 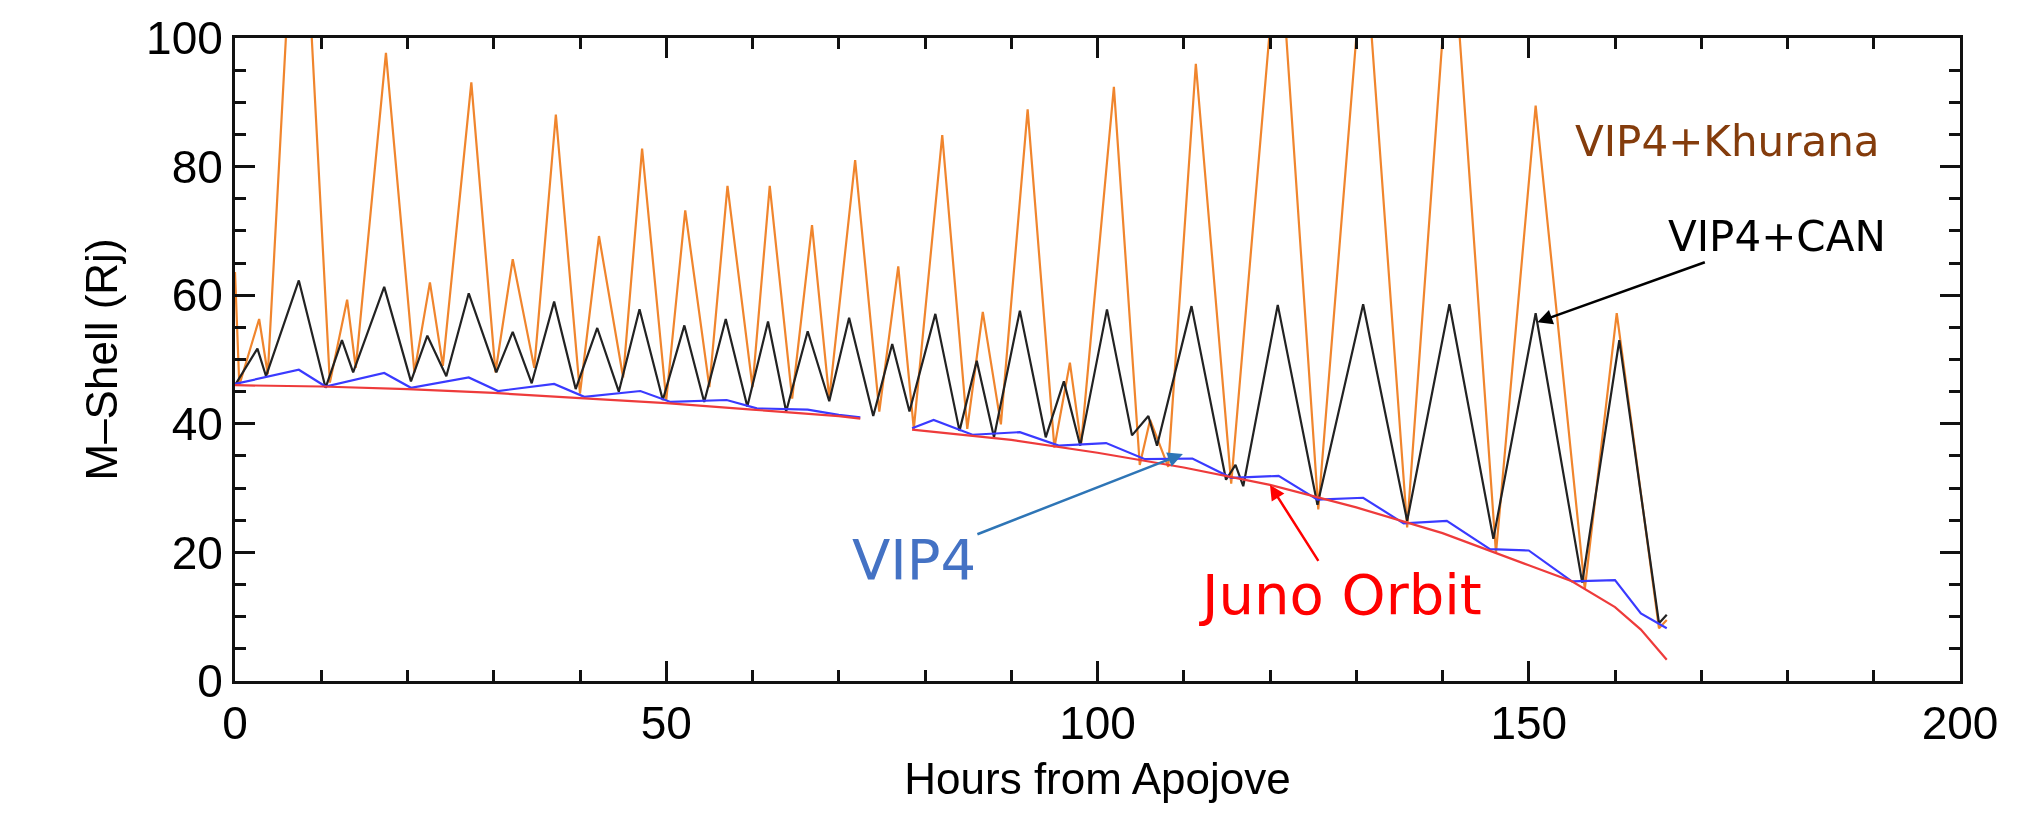 I want to click on y-axis-title: M–Shell (Rj), so click(x=102, y=359).